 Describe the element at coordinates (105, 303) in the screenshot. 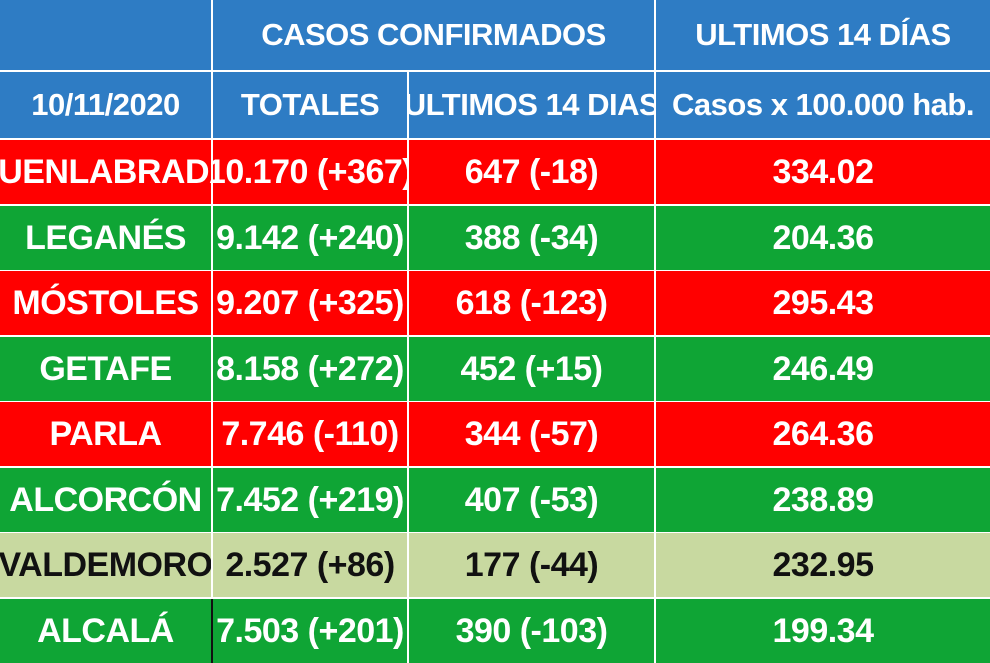

I see `city-cell: MÓSTOLES` at that location.